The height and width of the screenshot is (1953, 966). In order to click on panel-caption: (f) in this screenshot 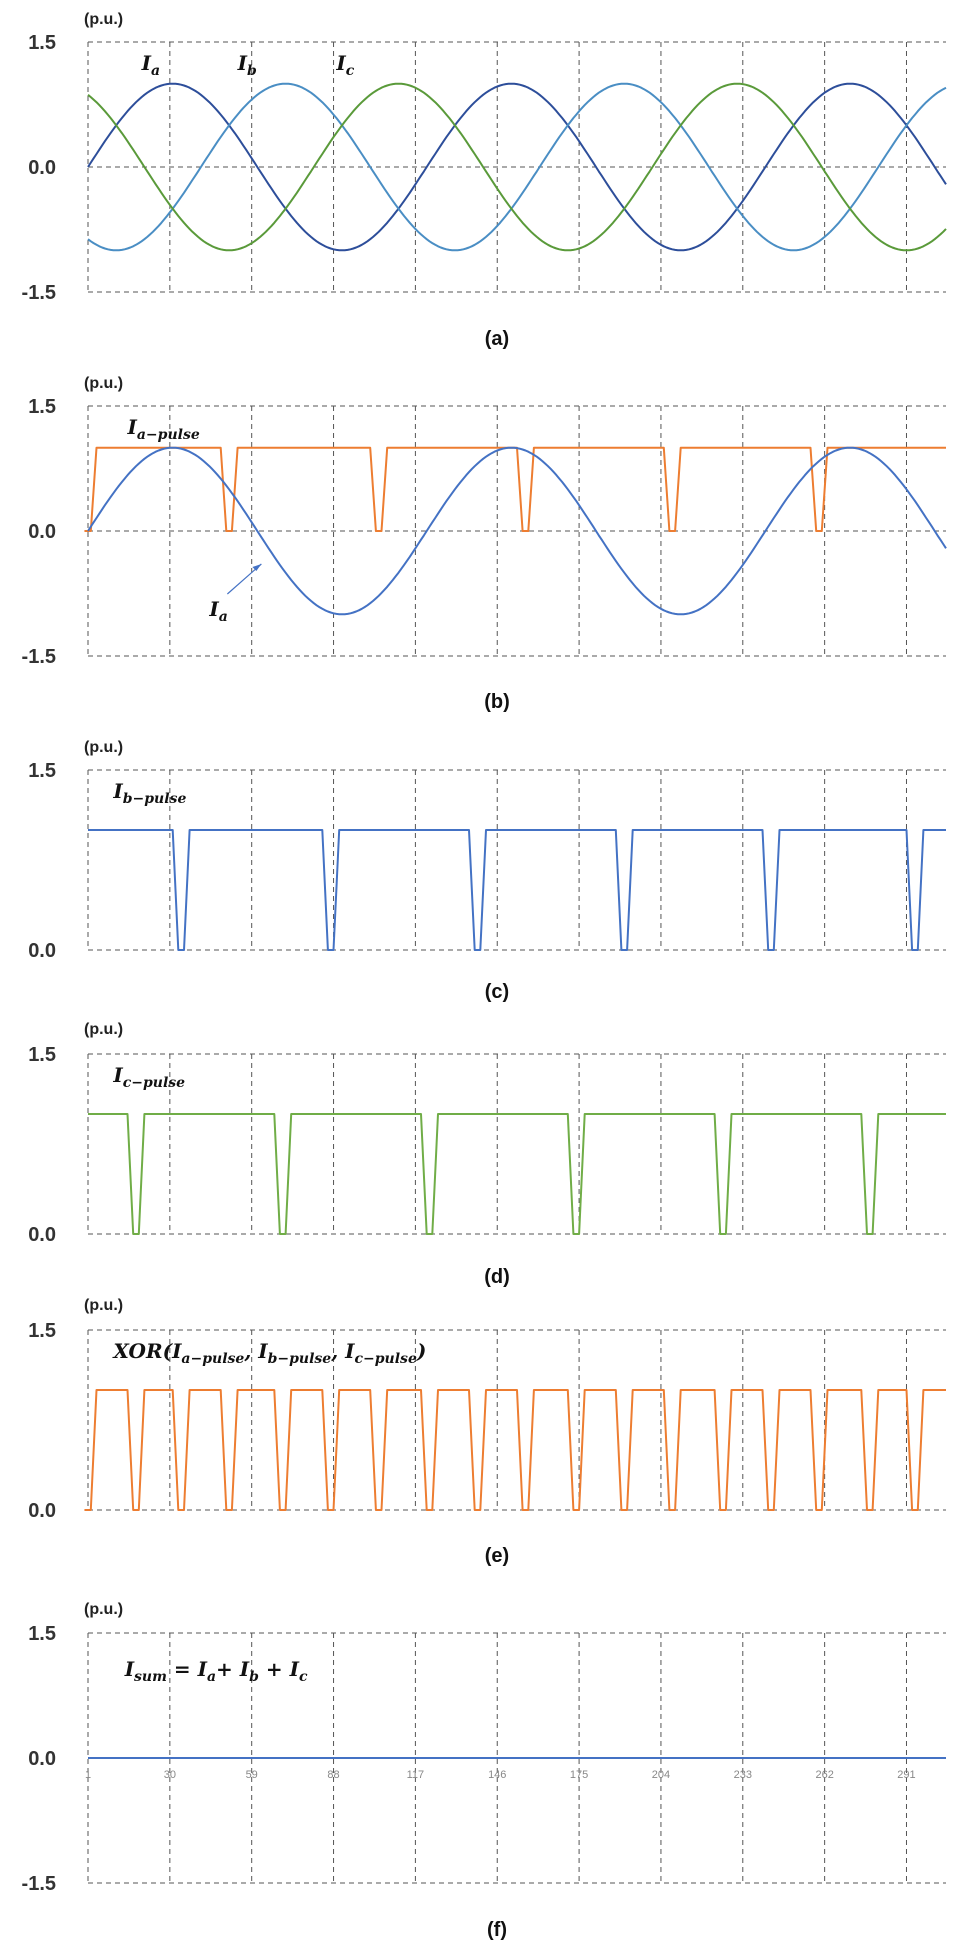, I will do `click(497, 1930)`.